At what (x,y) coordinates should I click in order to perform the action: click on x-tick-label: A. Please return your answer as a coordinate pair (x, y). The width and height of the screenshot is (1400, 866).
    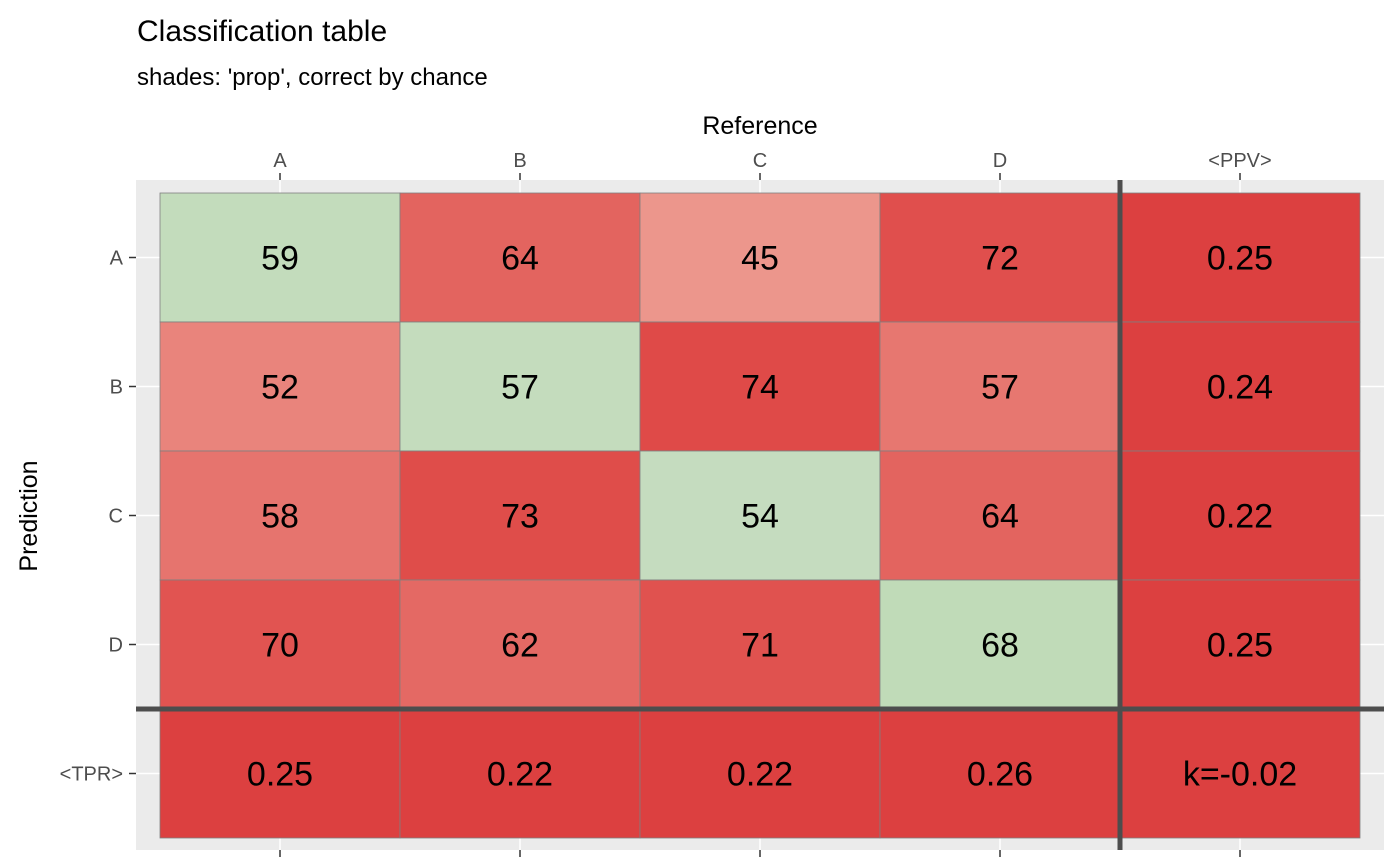
    Looking at the image, I should click on (280, 161).